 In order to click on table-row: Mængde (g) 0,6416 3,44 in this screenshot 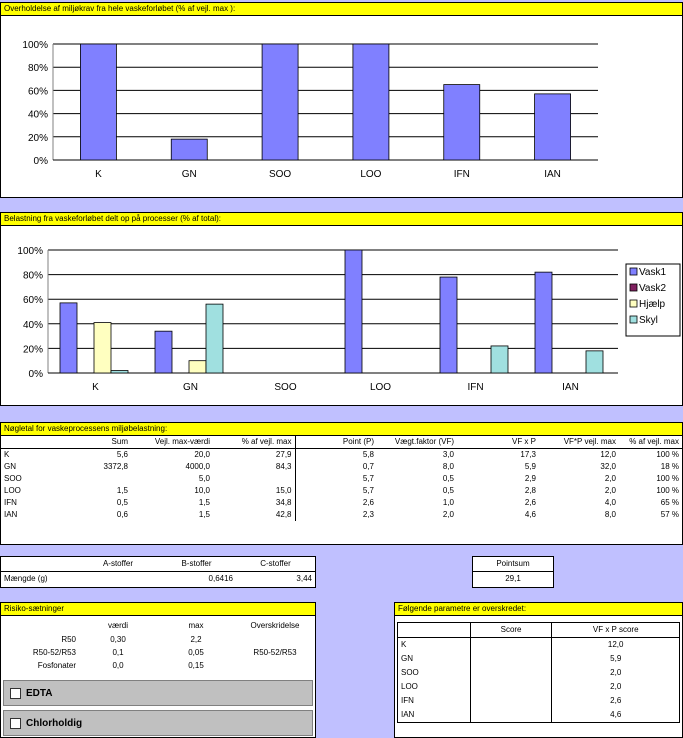, I will do `click(158, 579)`.